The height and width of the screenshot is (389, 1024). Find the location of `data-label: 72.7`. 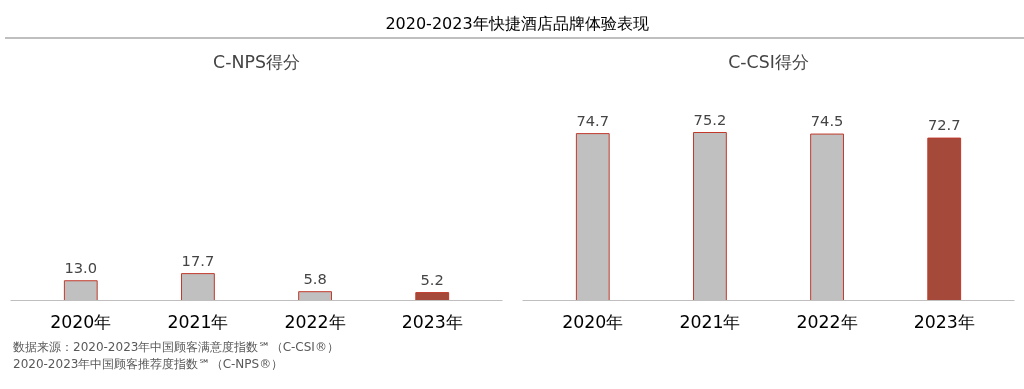

data-label: 72.7 is located at coordinates (944, 125).